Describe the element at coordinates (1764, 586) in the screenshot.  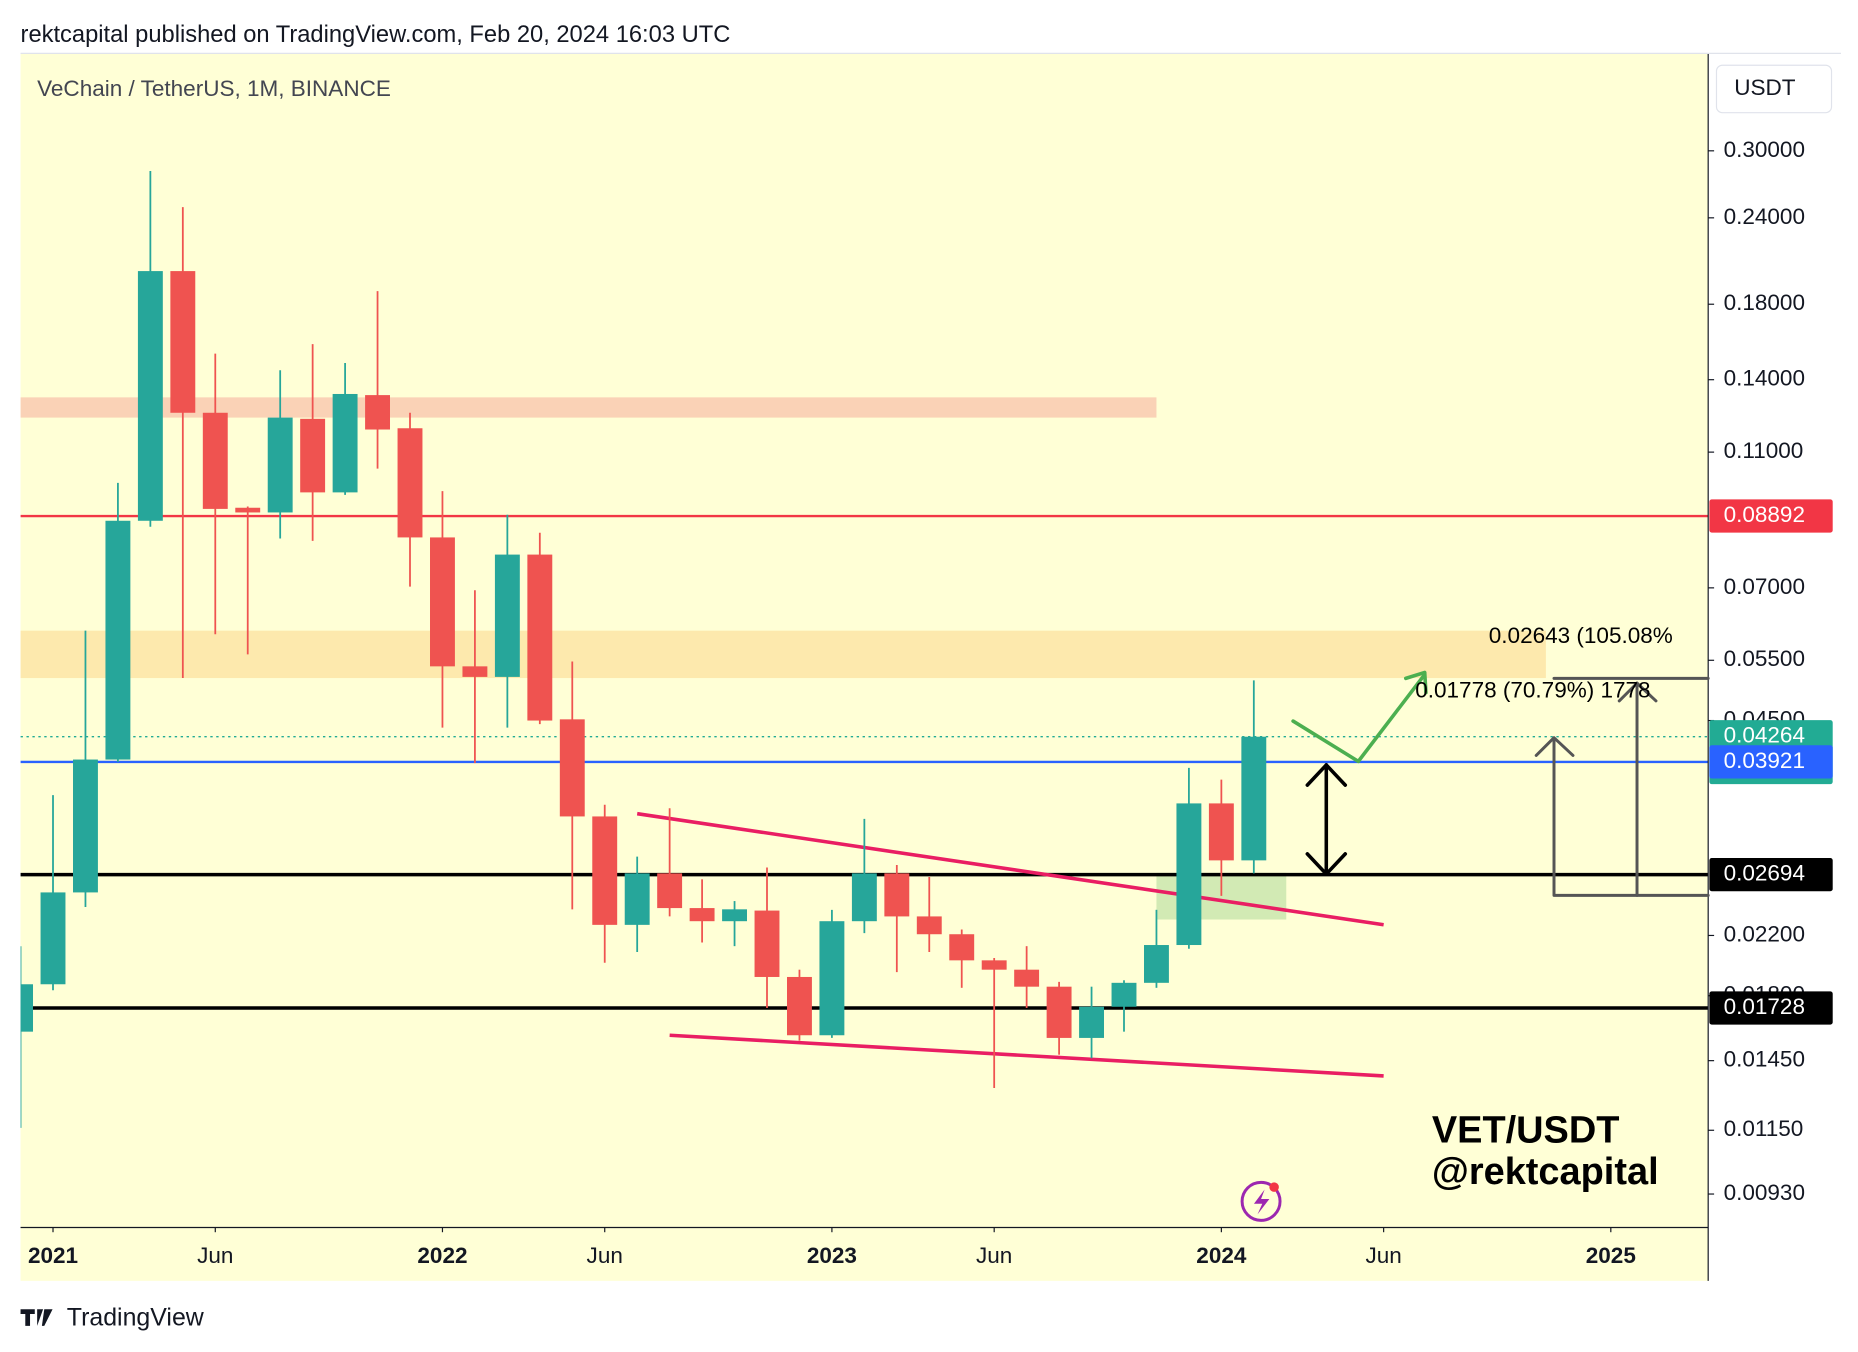
I see `y-tick-label: 0.07000` at that location.